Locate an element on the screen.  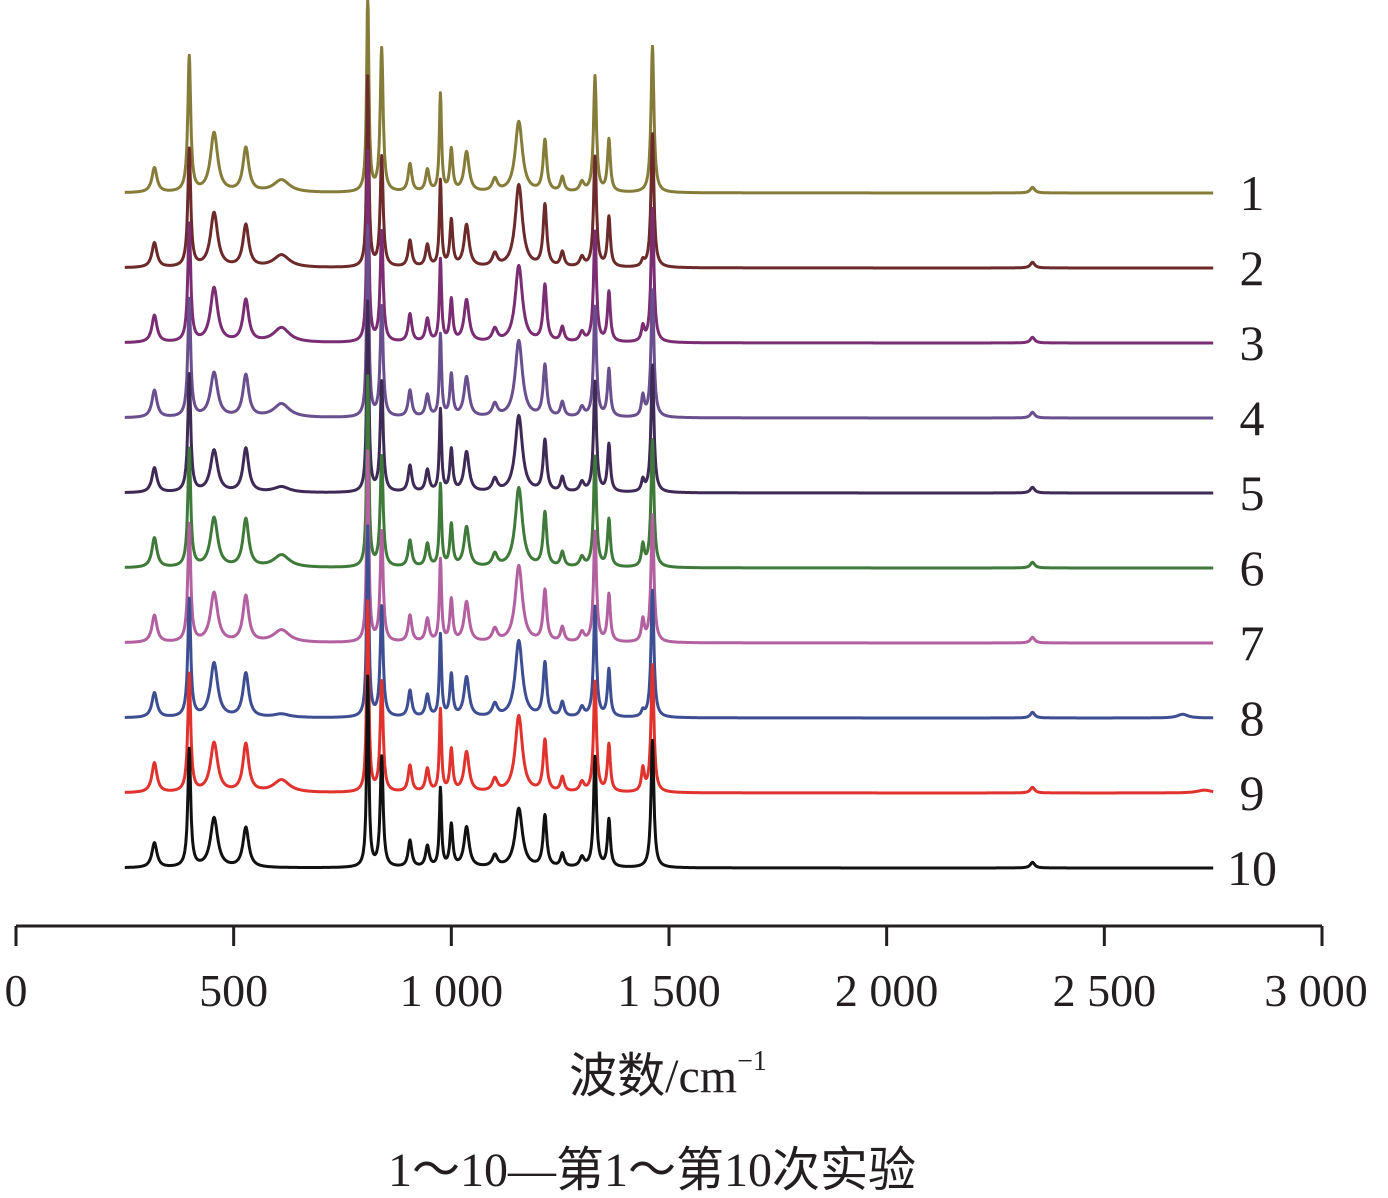
x-axis-title: 波数/cm−1 is located at coordinates (668, 1074).